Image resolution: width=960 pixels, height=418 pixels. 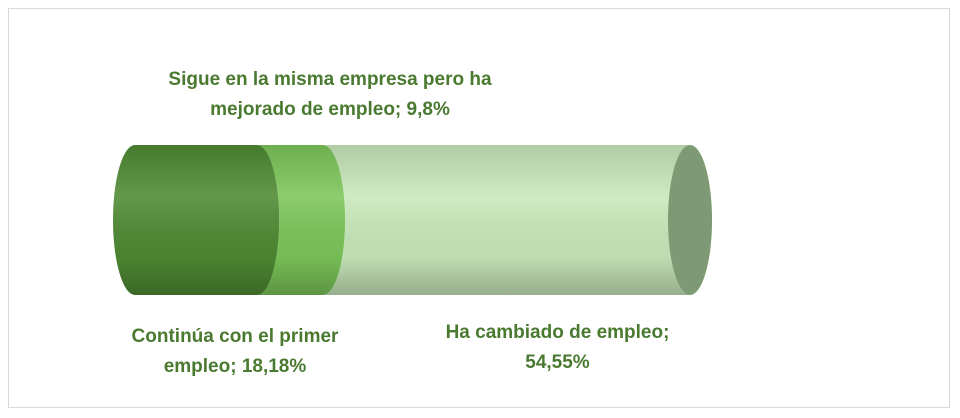 I want to click on cylinder-end-cap-shade, so click(x=690, y=220).